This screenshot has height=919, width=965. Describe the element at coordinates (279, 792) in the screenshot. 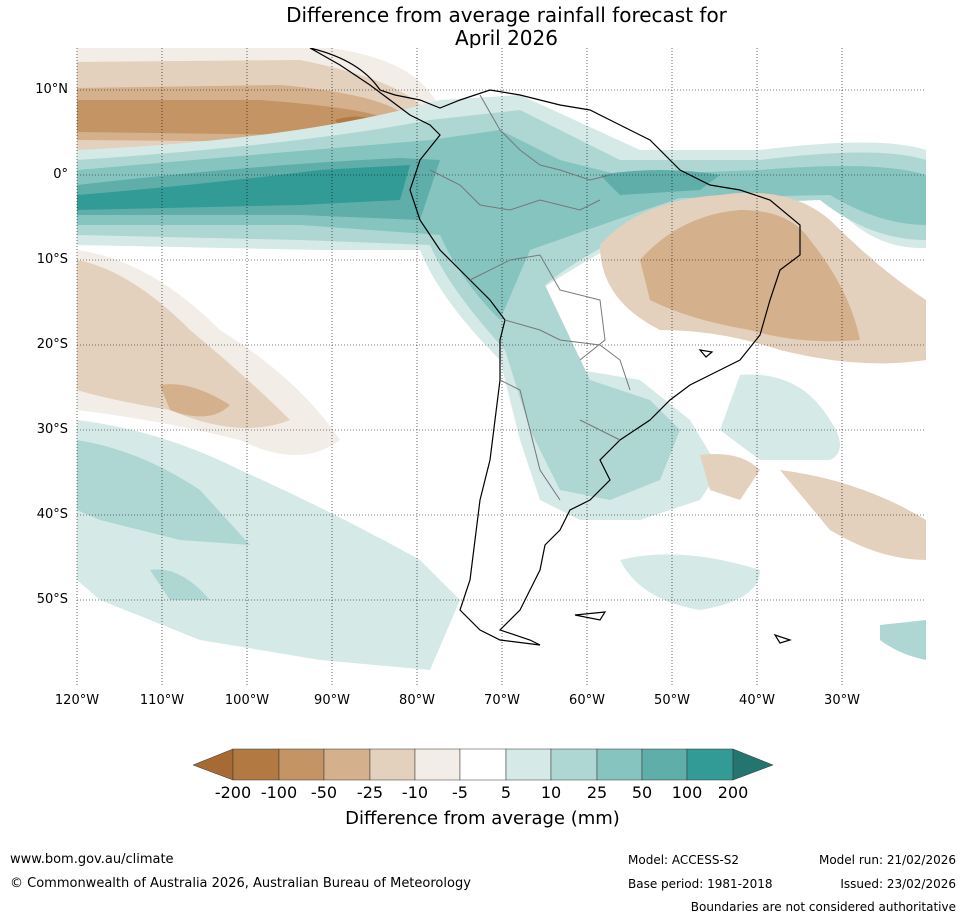

I see `colorbar-tick: -100` at that location.